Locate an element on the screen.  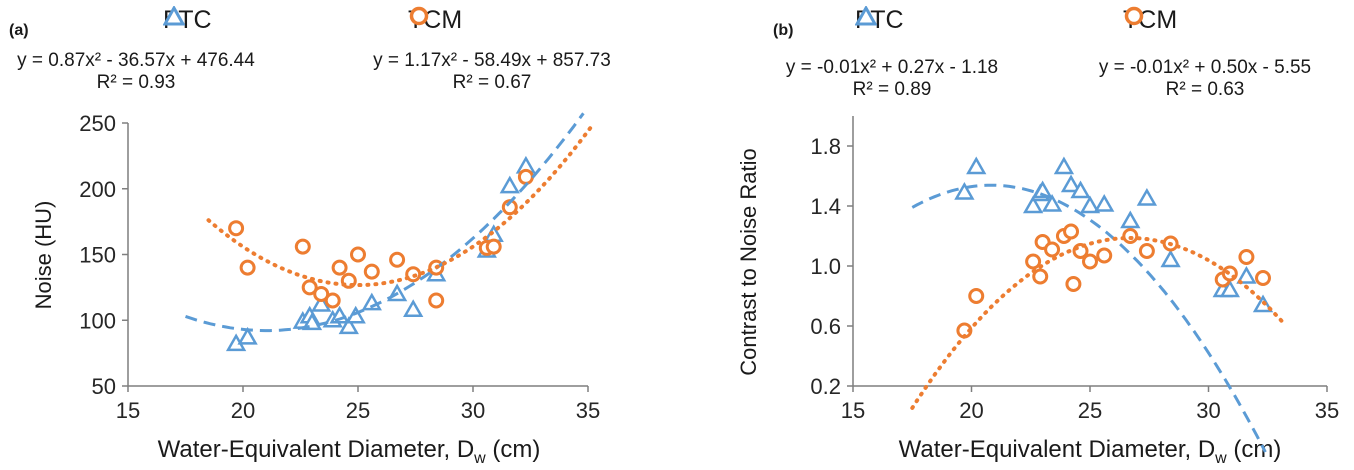
y-tick-label: 1.0 is located at coordinates (825, 266).